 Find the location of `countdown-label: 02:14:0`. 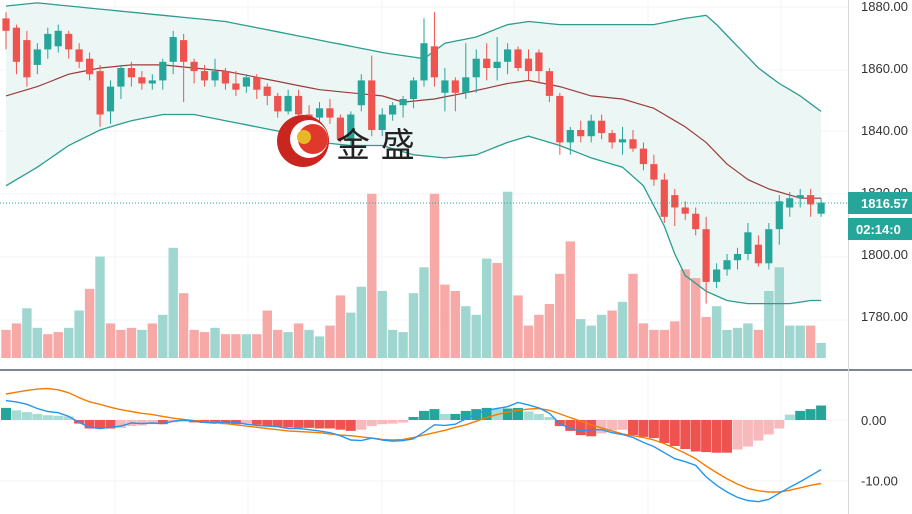

countdown-label: 02:14:0 is located at coordinates (878, 229).